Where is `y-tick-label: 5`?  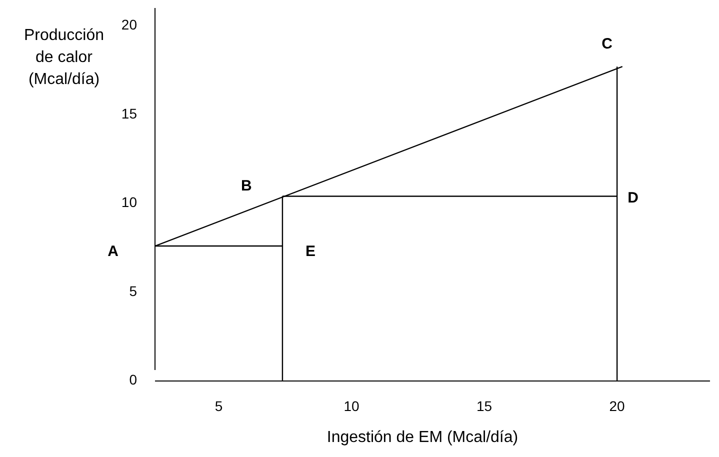
y-tick-label: 5 is located at coordinates (133, 290).